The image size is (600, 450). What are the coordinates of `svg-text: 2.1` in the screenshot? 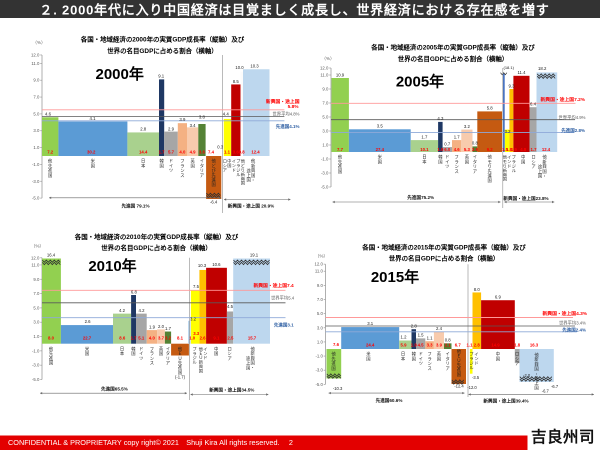 It's located at (448, 345).